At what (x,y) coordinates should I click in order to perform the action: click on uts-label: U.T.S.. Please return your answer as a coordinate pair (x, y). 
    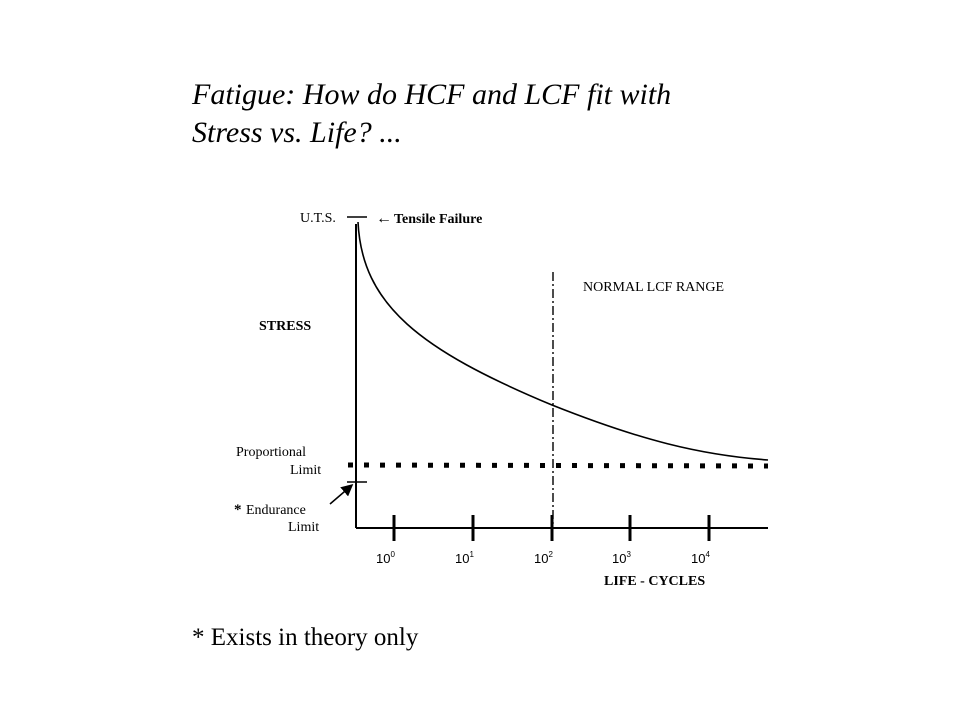
    Looking at the image, I should click on (318, 218).